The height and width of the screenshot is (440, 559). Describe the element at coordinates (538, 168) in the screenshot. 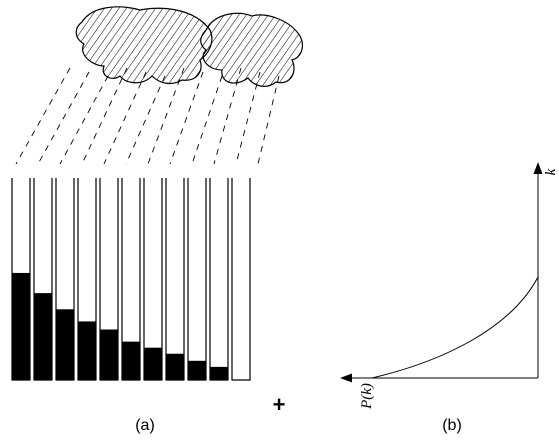

I see `vertical-axis-arrow-icon` at that location.